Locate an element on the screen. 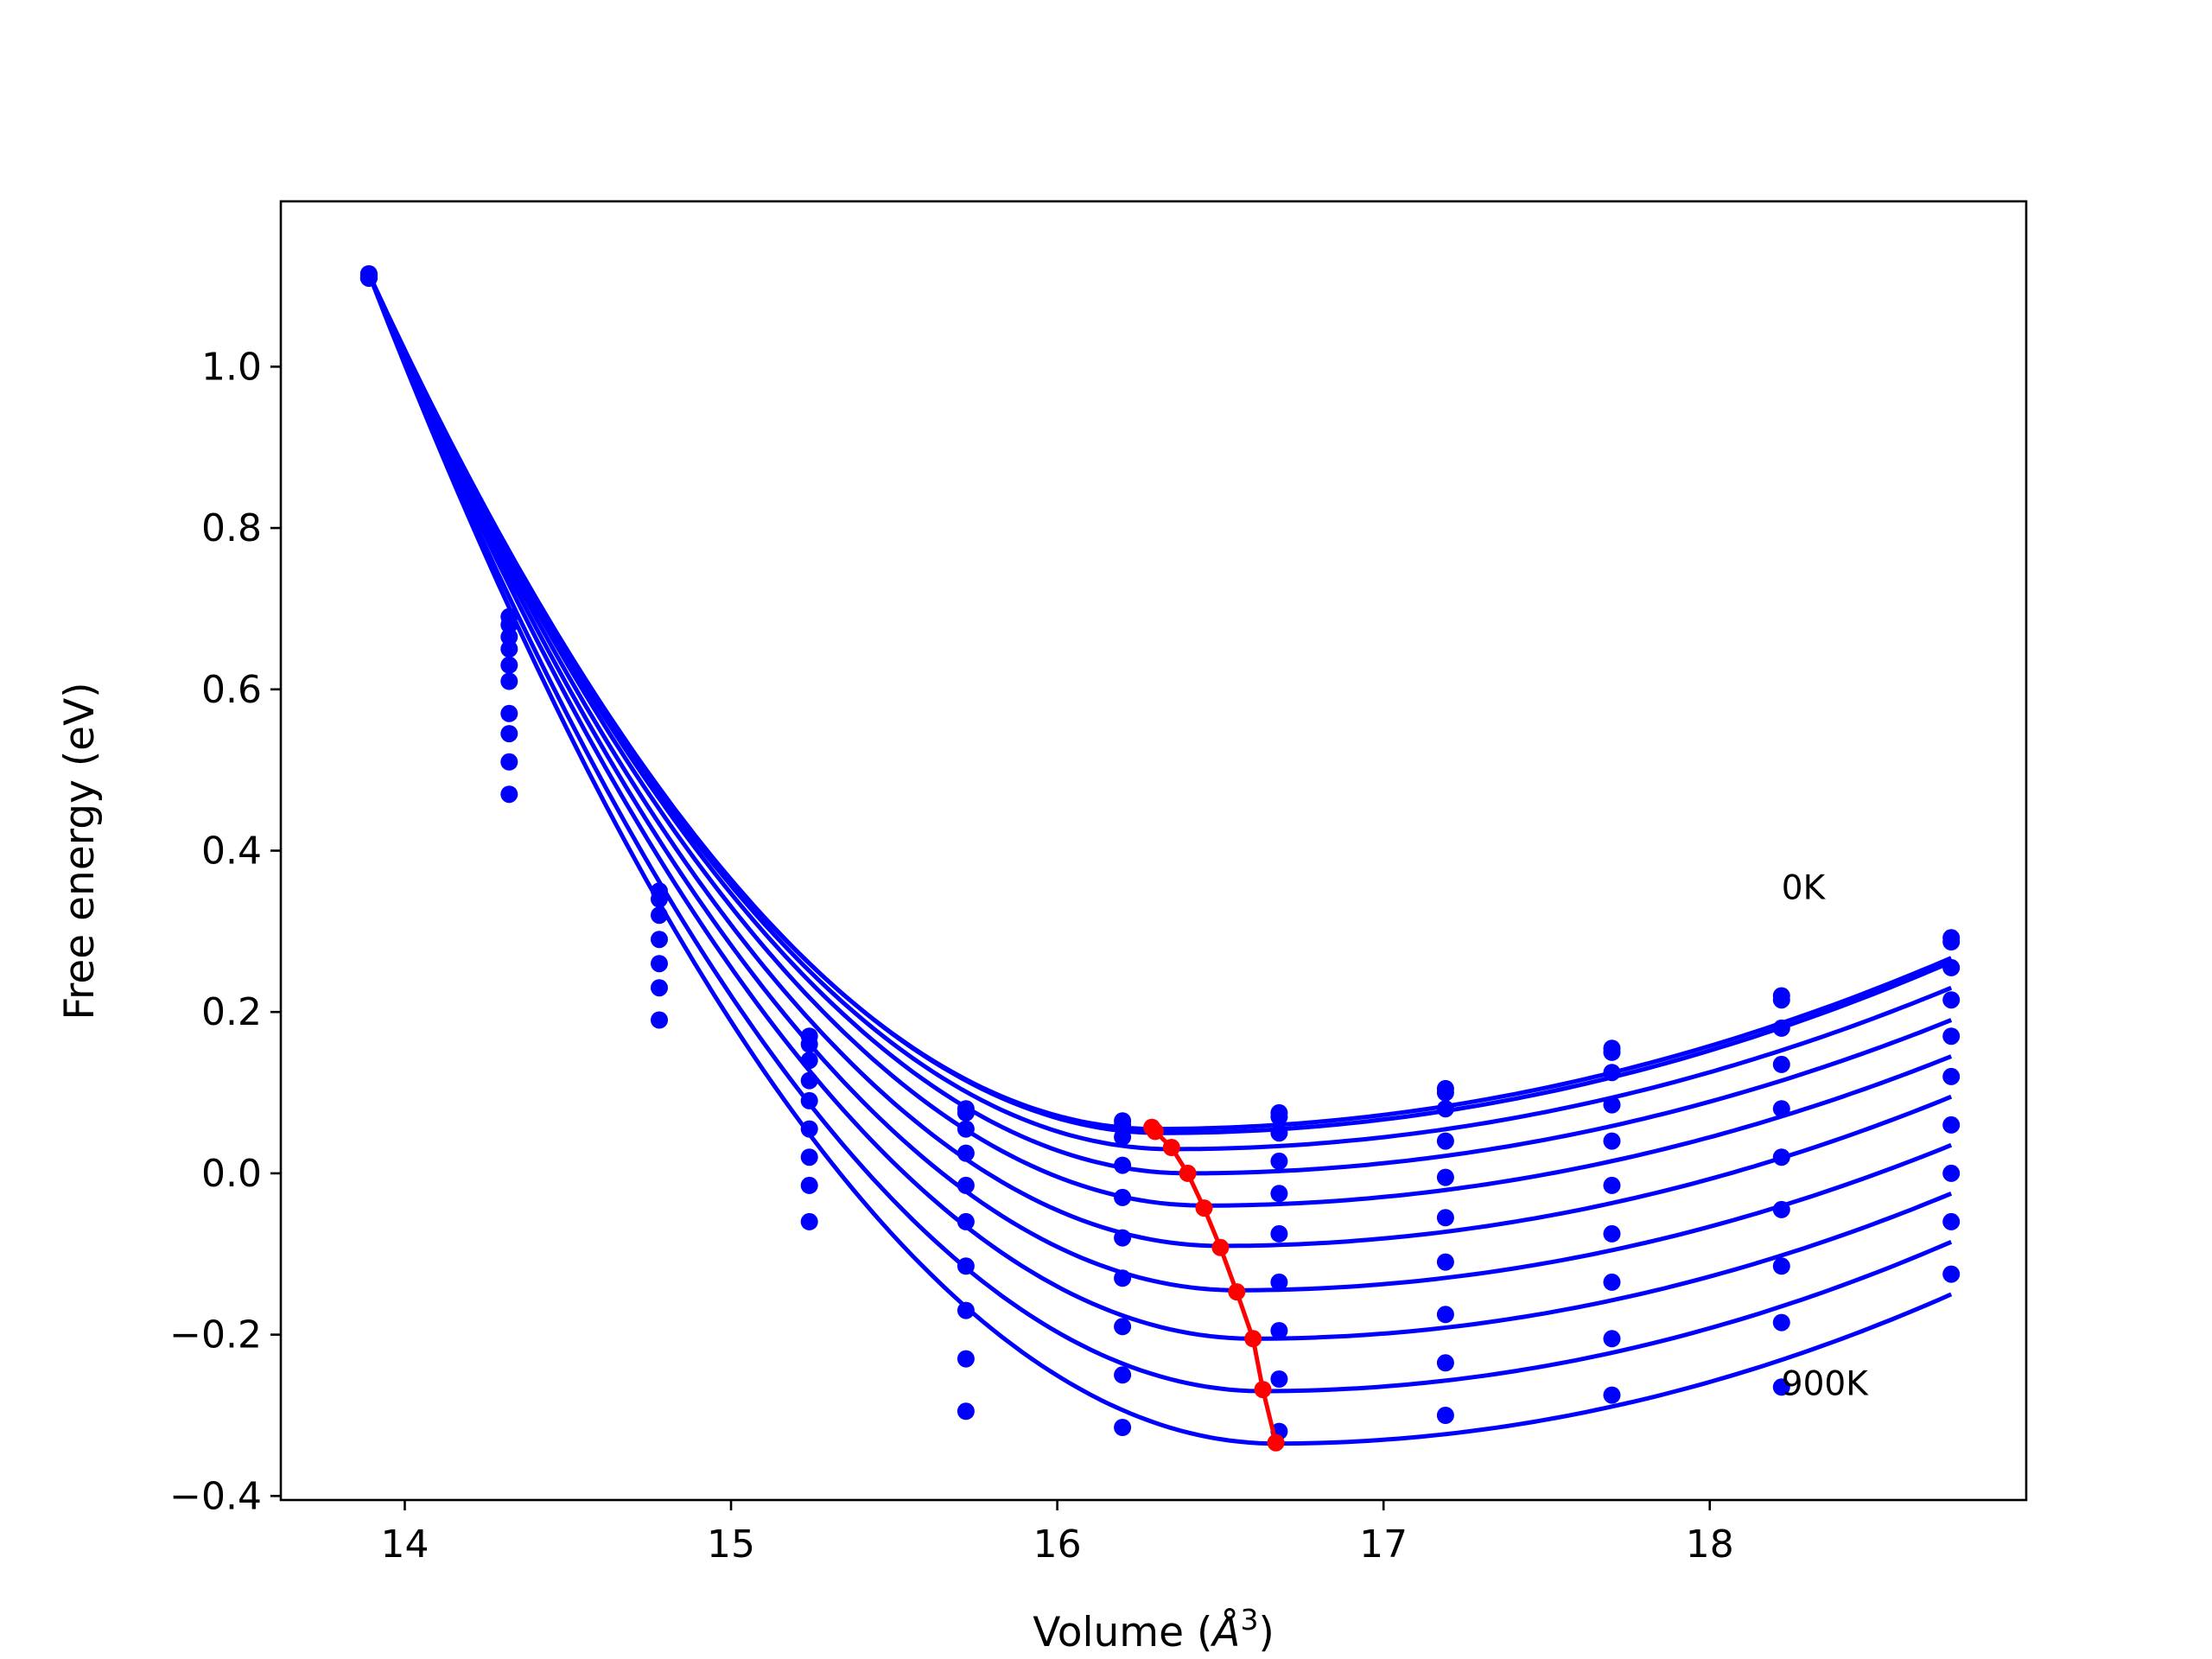  annotation-0k: 0K is located at coordinates (1804, 888).